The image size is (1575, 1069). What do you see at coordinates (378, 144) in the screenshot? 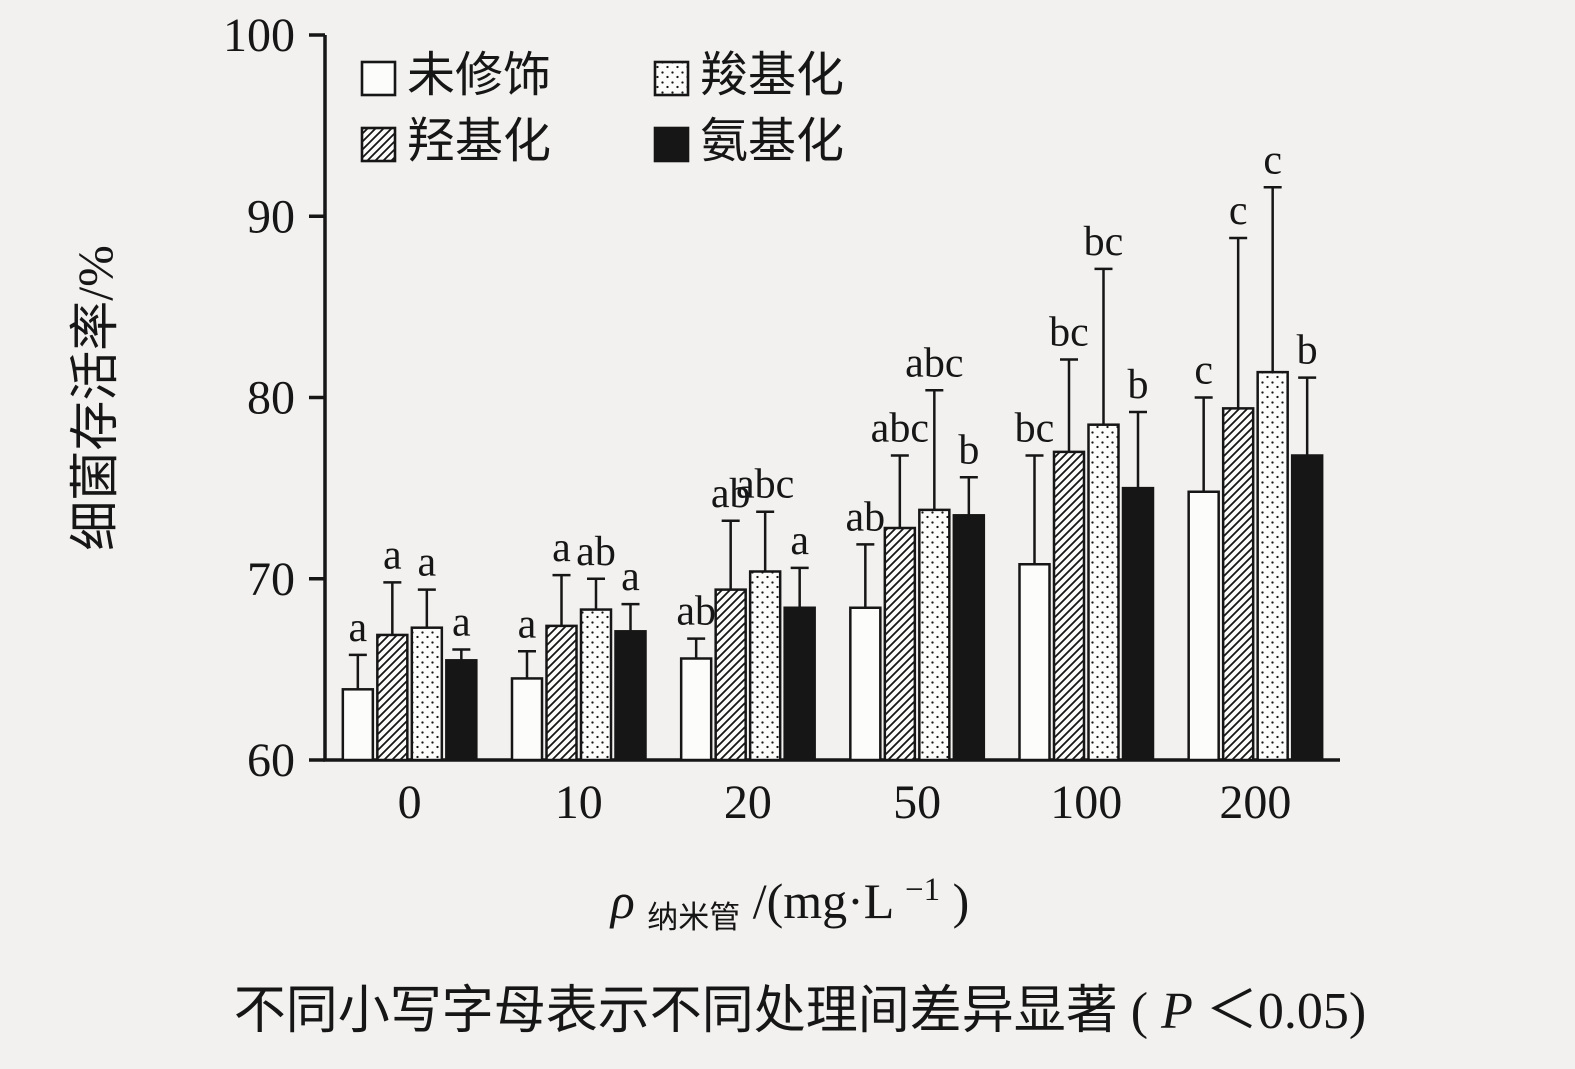
I see `legend-swatch-hatch` at bounding box center [378, 144].